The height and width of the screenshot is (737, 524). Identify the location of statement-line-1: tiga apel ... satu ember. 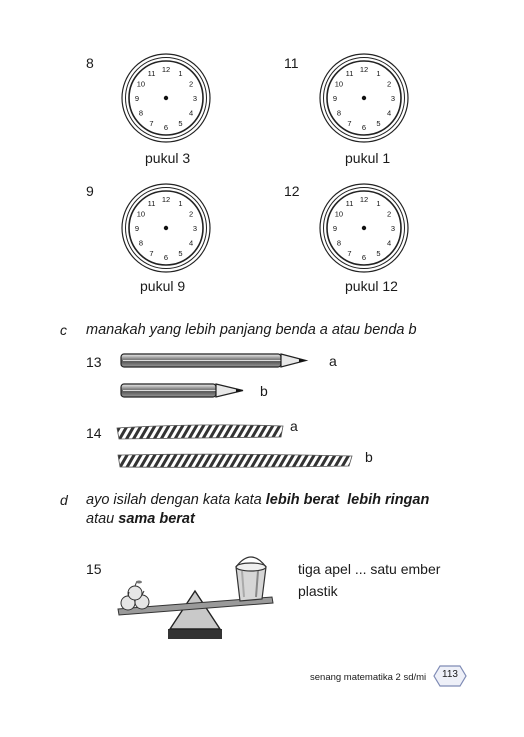
(369, 569).